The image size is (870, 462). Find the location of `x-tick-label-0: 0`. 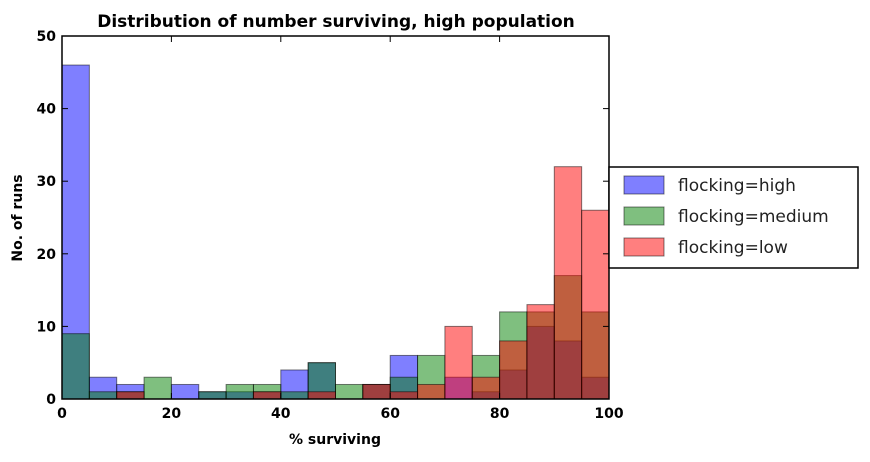

x-tick-label-0: 0 is located at coordinates (62, 414).